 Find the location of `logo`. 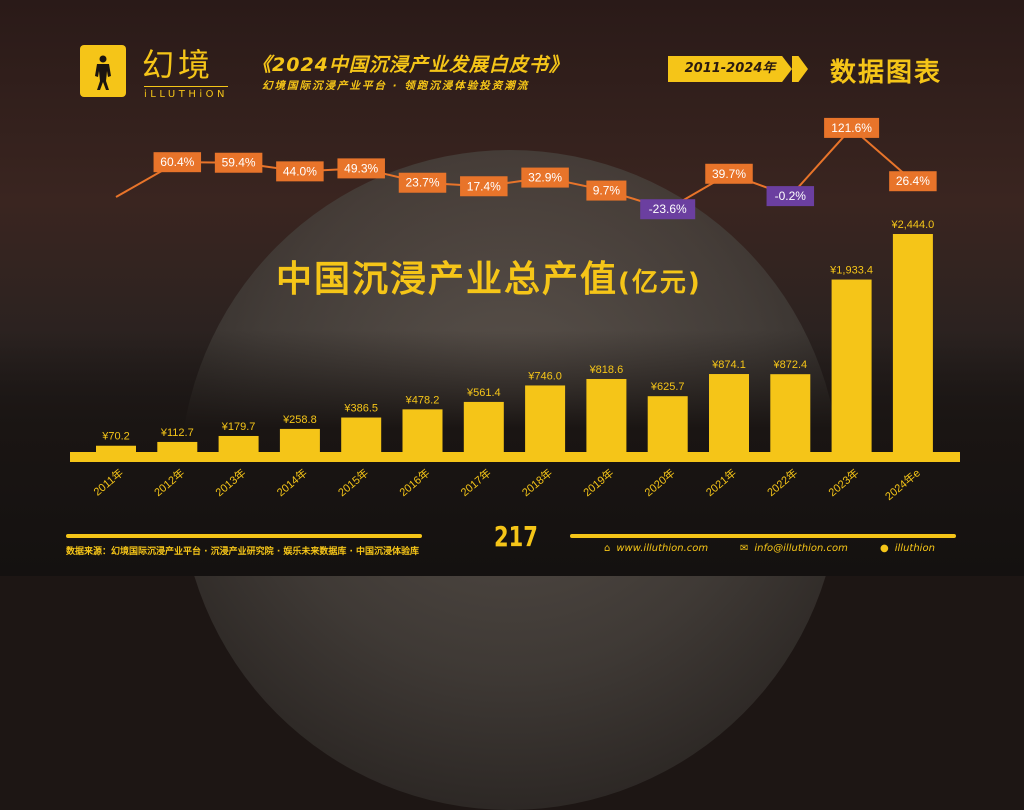

logo is located at coordinates (103, 71).